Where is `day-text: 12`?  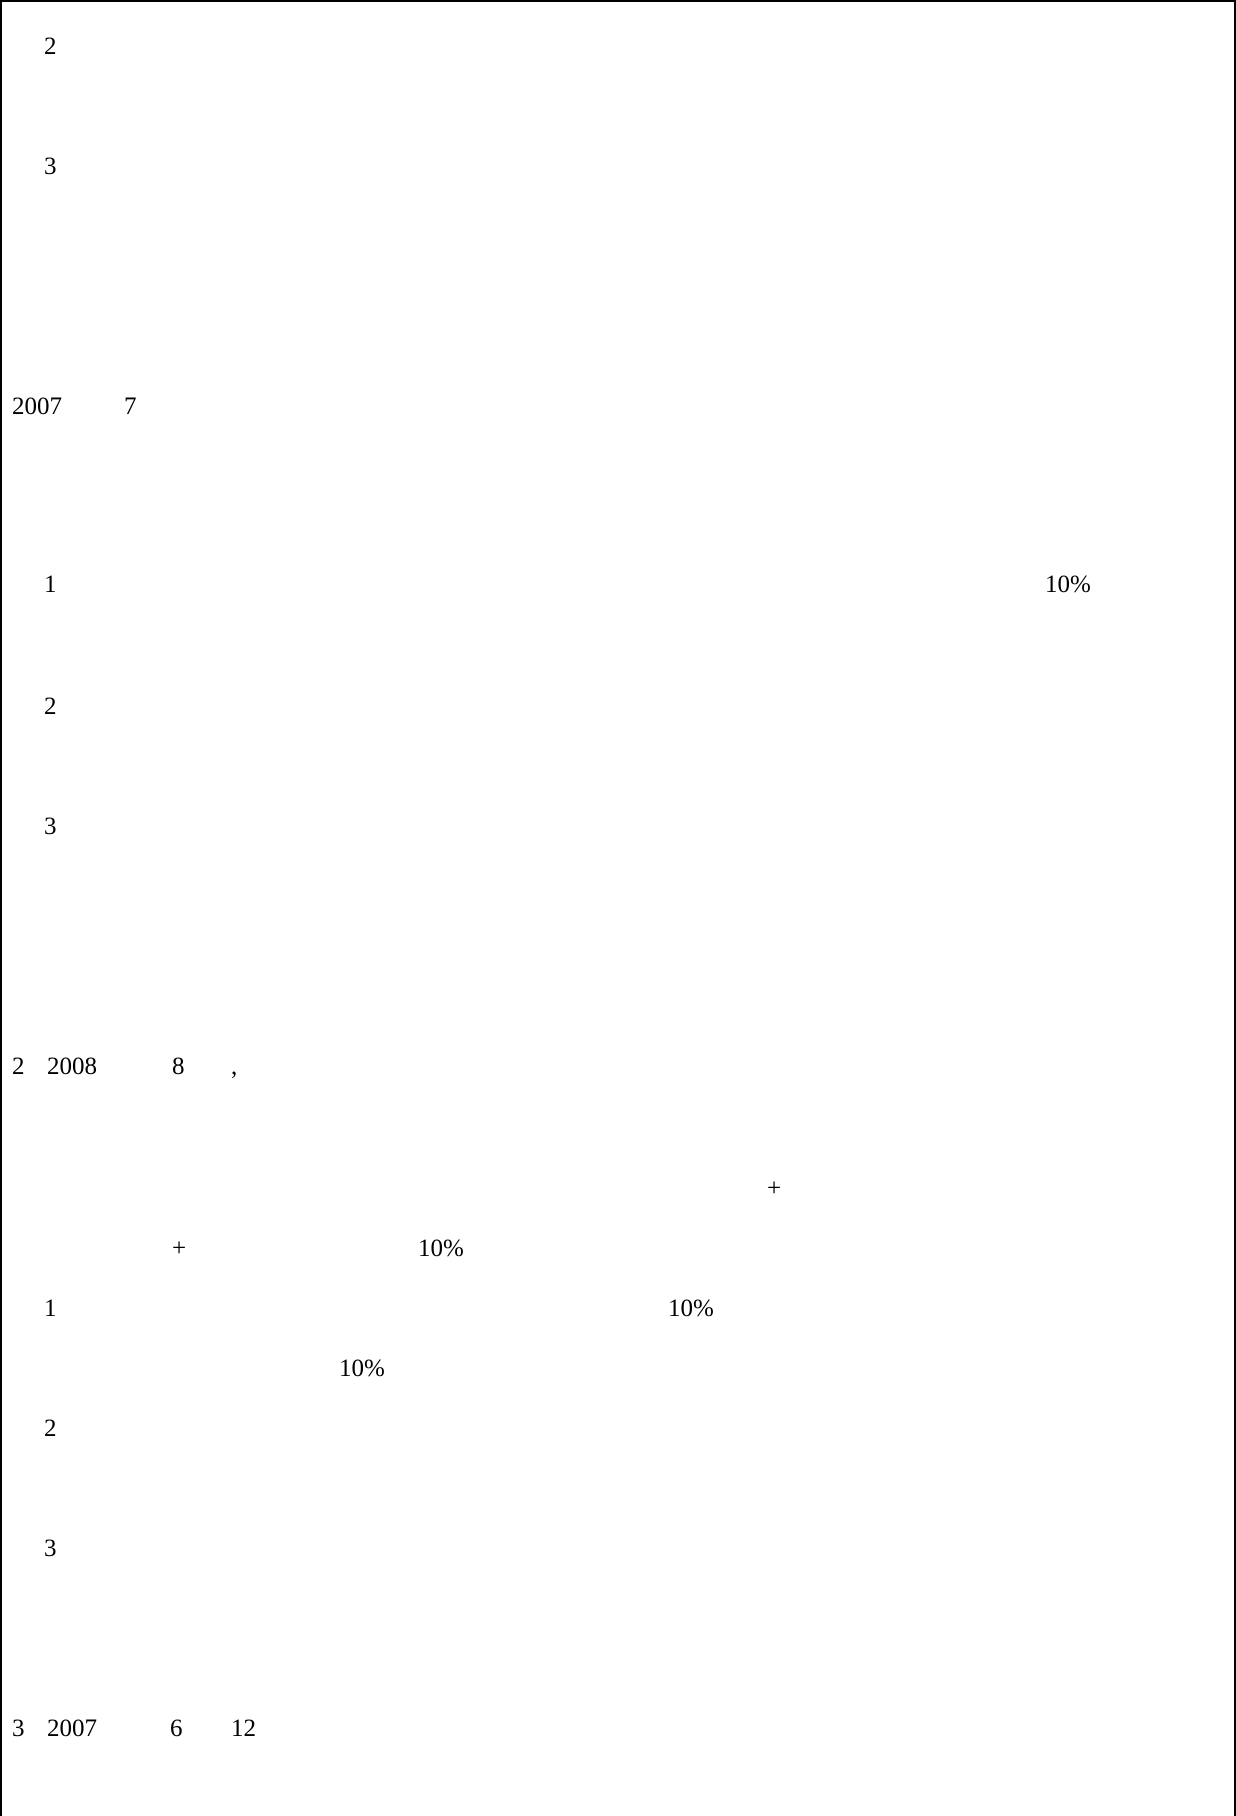
day-text: 12 is located at coordinates (243, 1728).